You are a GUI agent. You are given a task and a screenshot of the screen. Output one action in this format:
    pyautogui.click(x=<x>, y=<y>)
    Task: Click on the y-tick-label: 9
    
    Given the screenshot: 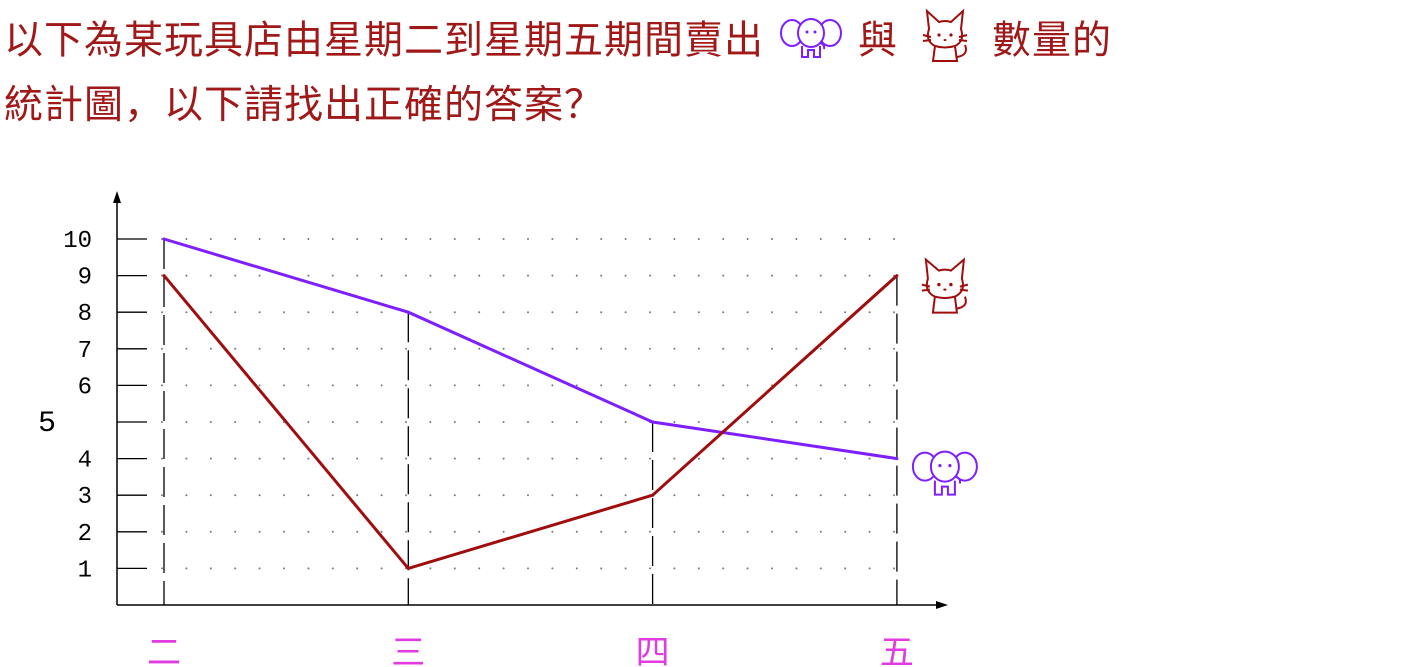 What is the action you would take?
    pyautogui.click(x=85, y=278)
    